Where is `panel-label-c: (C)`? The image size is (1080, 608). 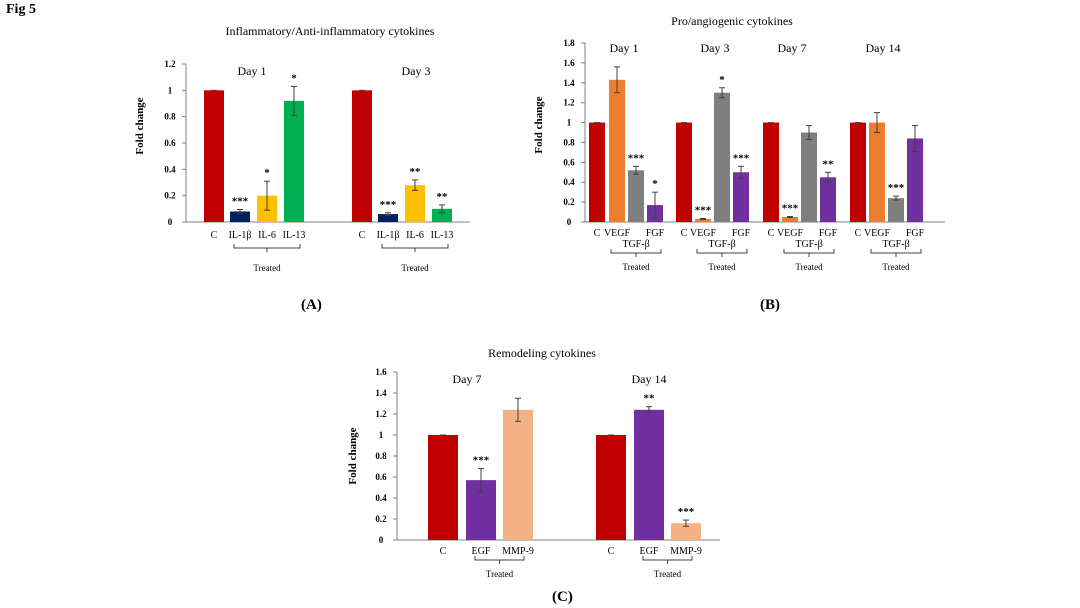 panel-label-c: (C) is located at coordinates (562, 597).